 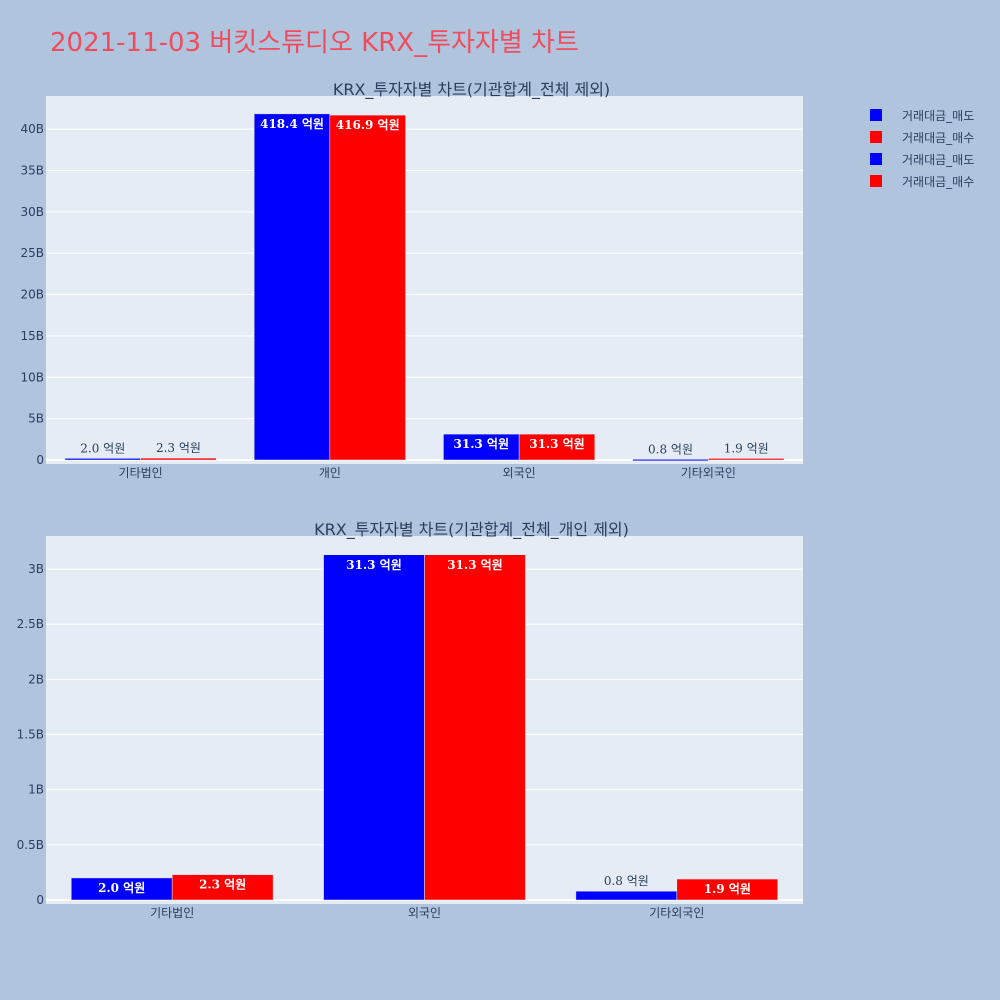 I want to click on y-tick-label: 15B, so click(x=32, y=336).